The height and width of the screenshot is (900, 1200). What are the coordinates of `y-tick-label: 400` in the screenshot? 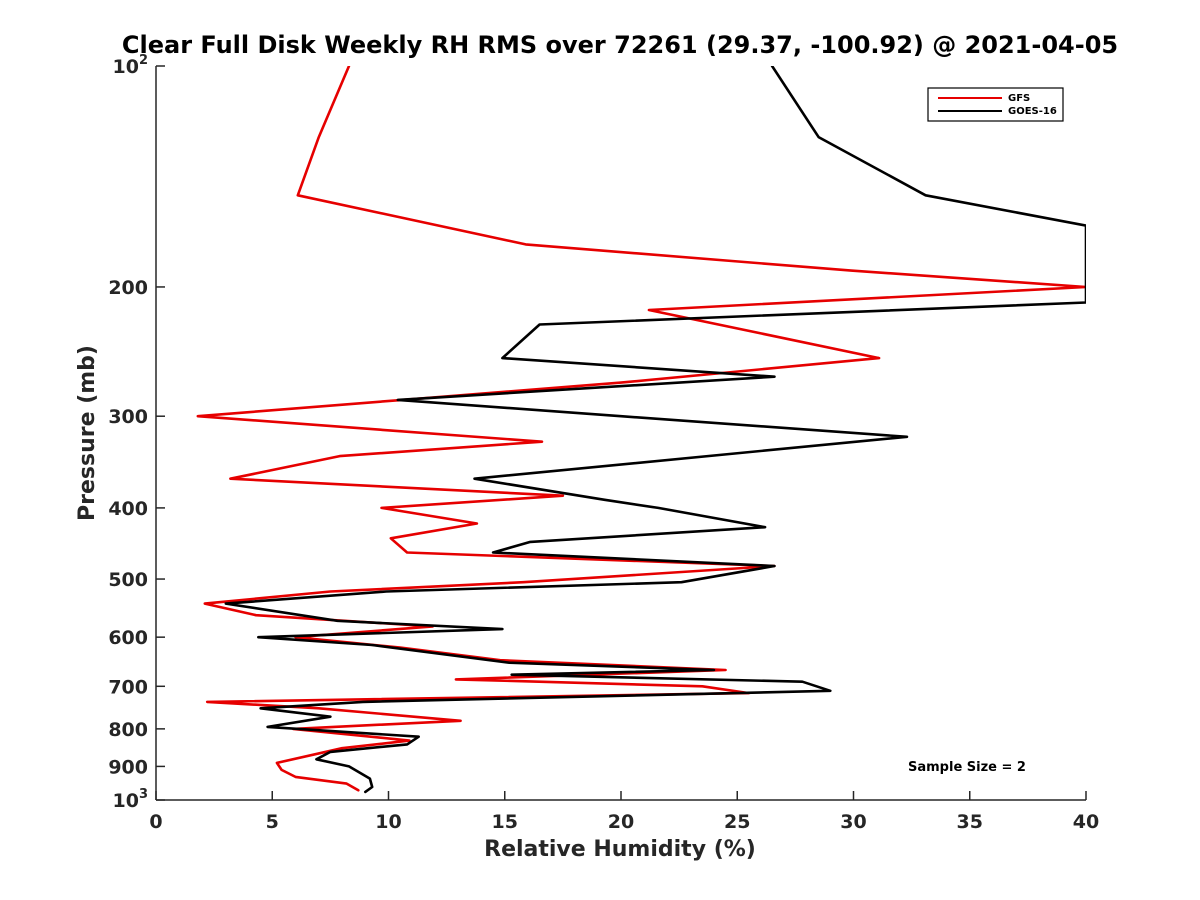 It's located at (128, 509).